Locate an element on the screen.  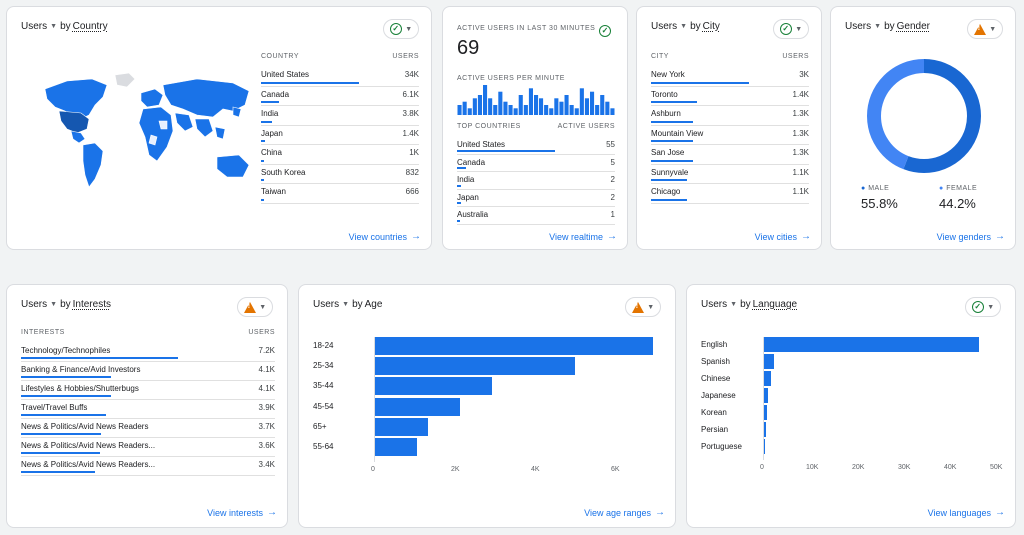
table-row: India 2 is located at coordinates (536, 181).